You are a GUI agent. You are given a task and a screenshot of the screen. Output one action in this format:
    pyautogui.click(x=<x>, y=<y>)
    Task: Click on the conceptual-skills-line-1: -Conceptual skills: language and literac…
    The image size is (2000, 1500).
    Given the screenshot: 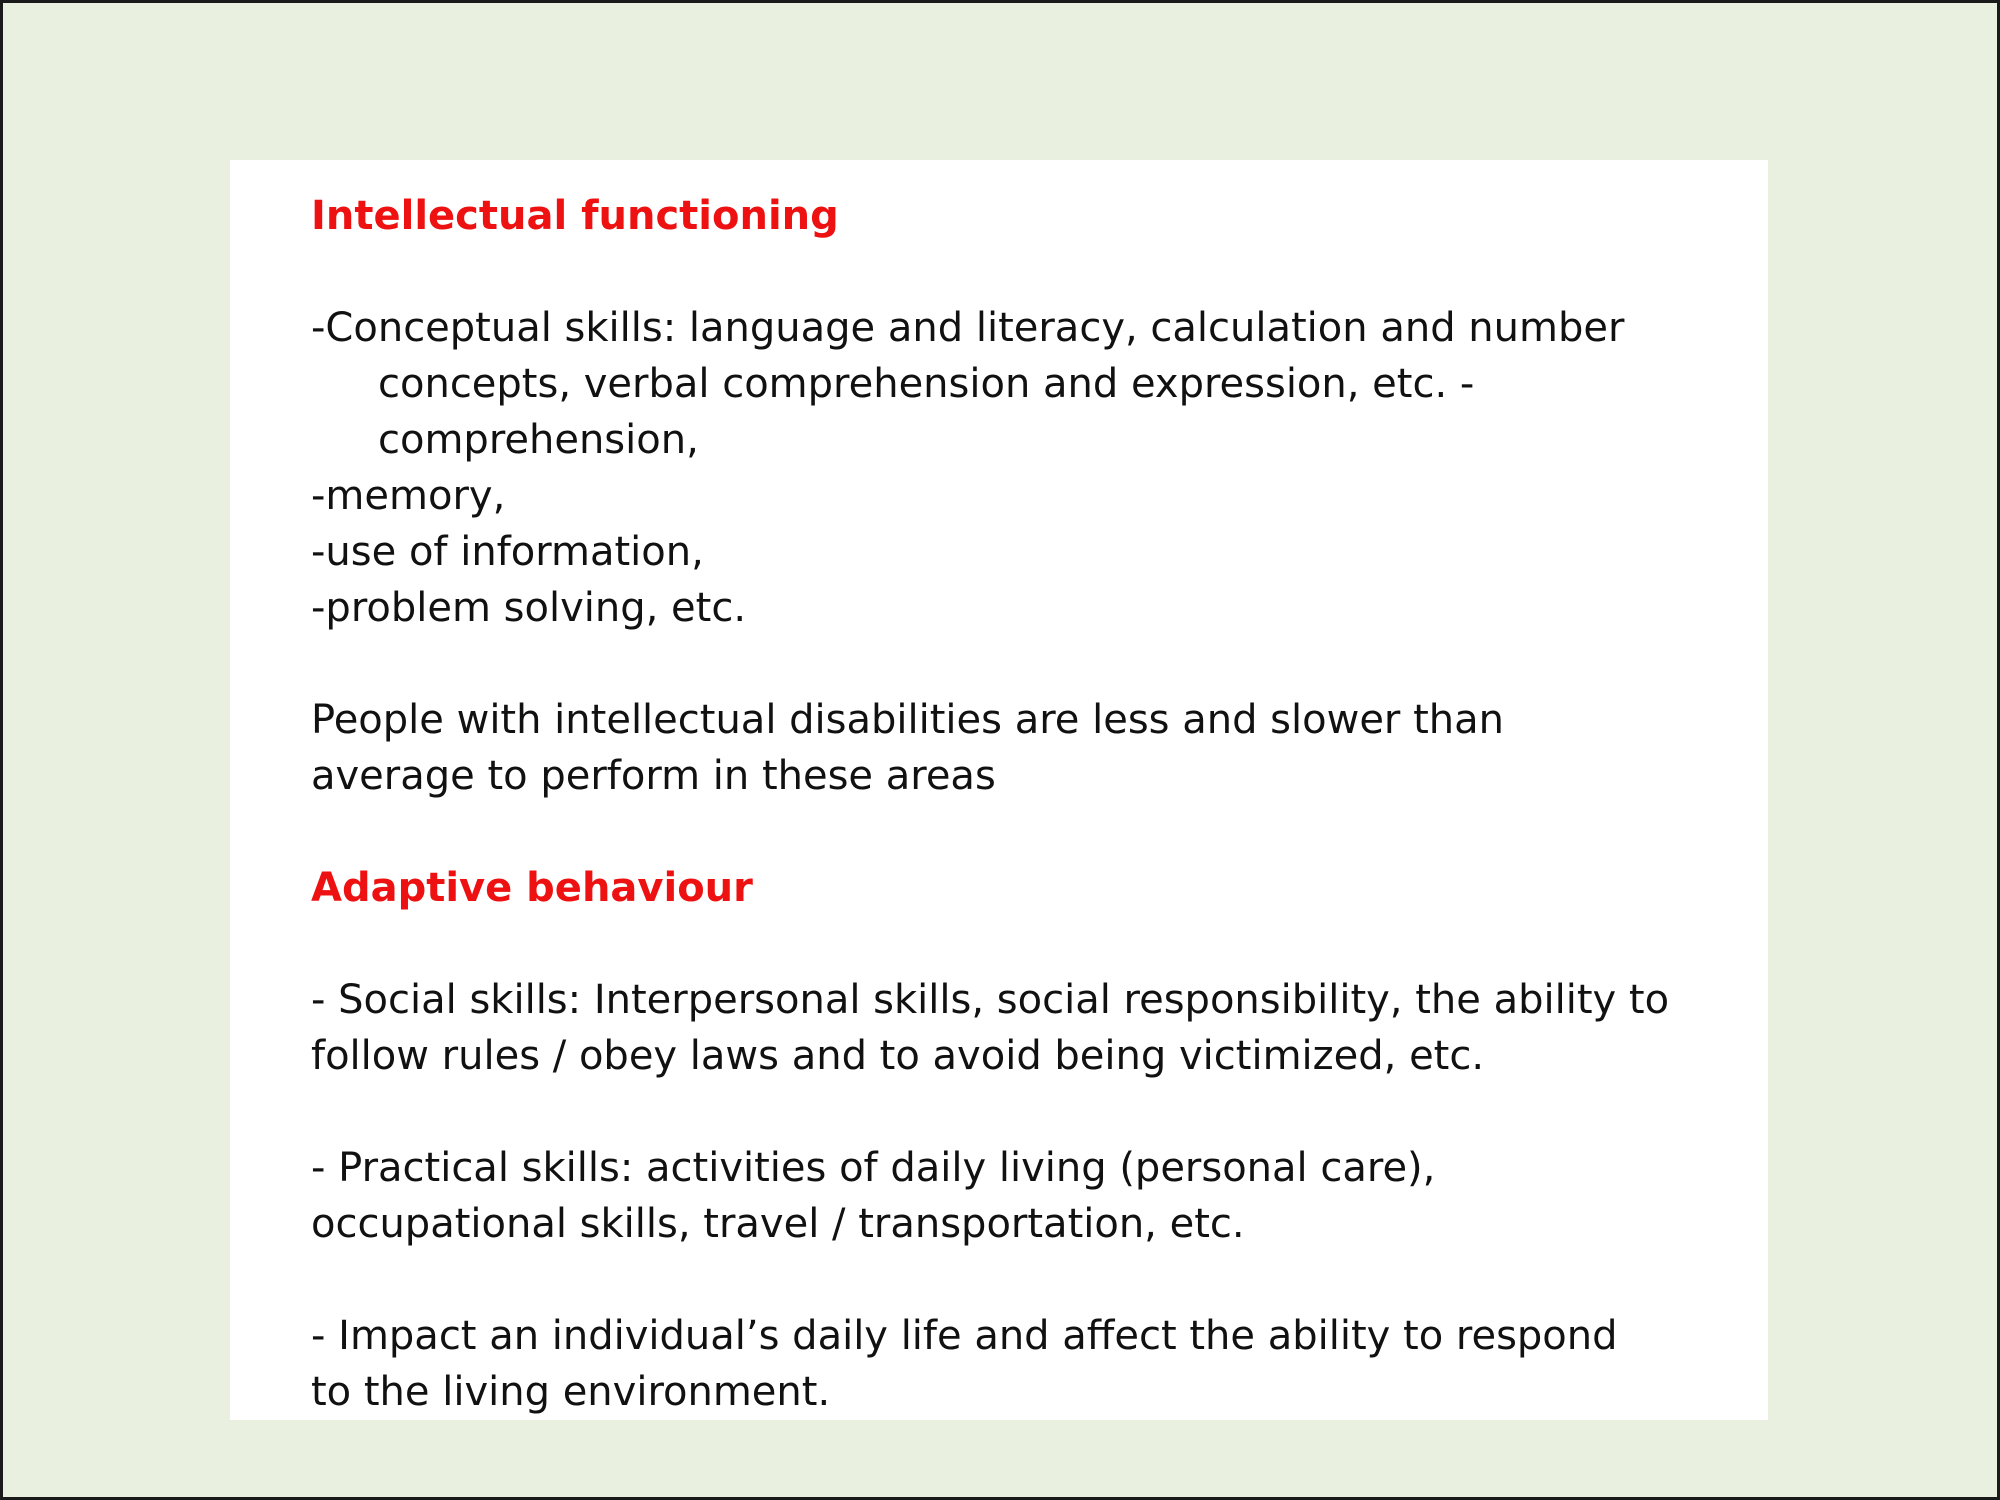 What is the action you would take?
    pyautogui.click(x=968, y=328)
    